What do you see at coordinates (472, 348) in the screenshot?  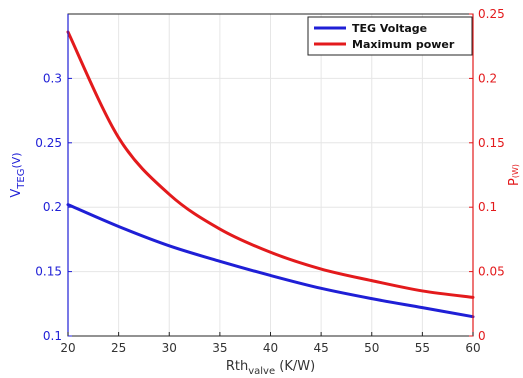 I see `x-tick-label: 60` at bounding box center [472, 348].